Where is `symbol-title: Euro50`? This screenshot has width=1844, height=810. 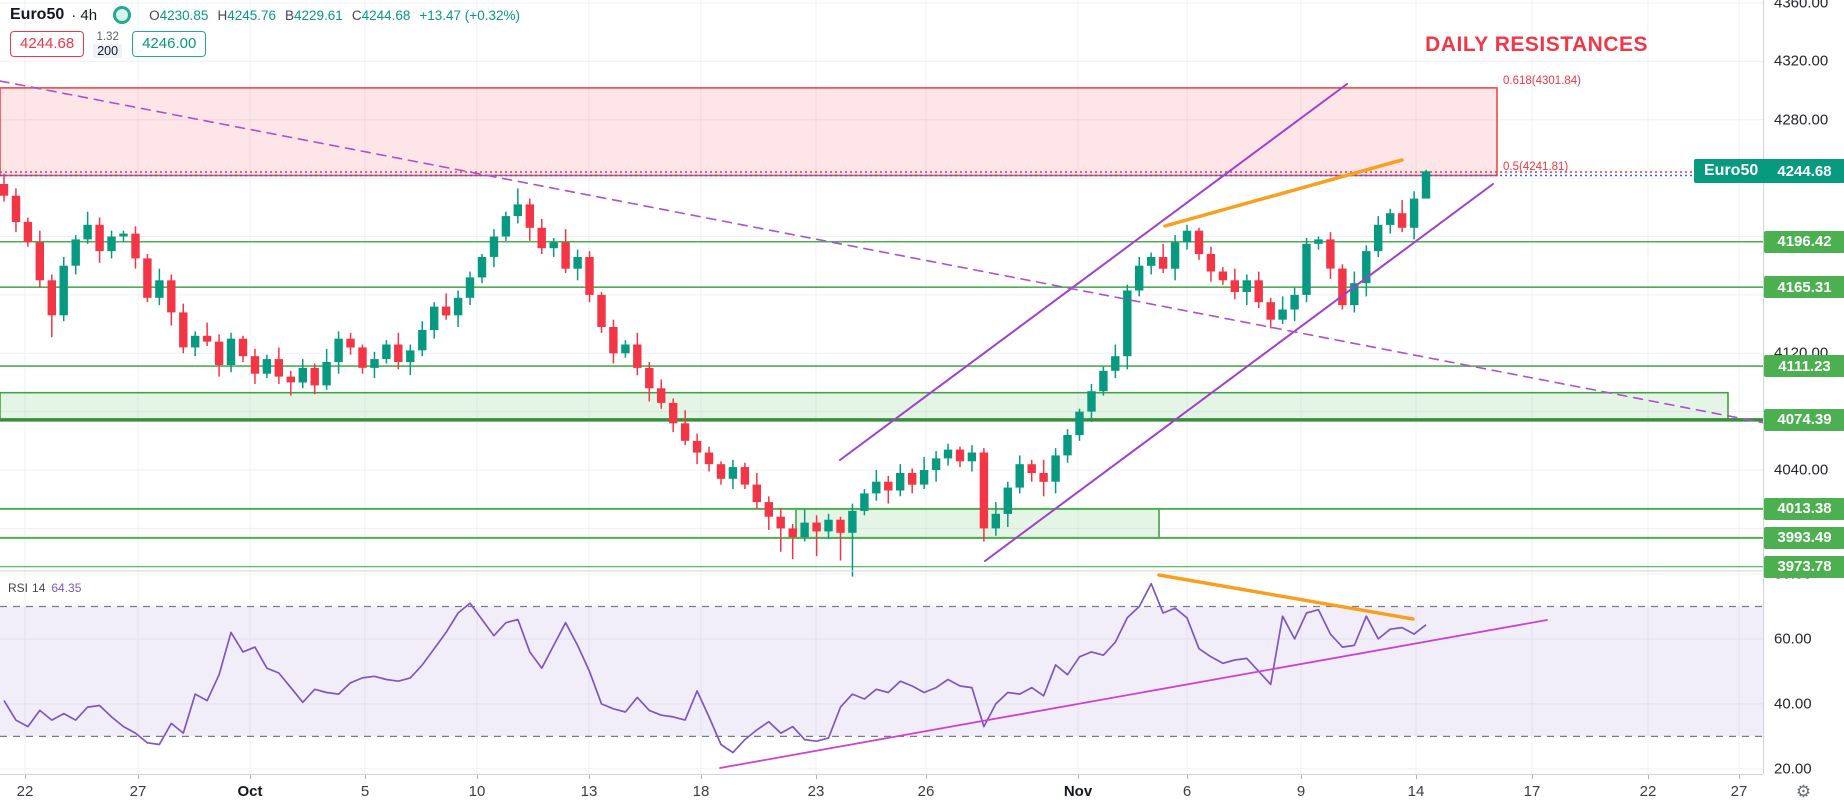 symbol-title: Euro50 is located at coordinates (37, 14).